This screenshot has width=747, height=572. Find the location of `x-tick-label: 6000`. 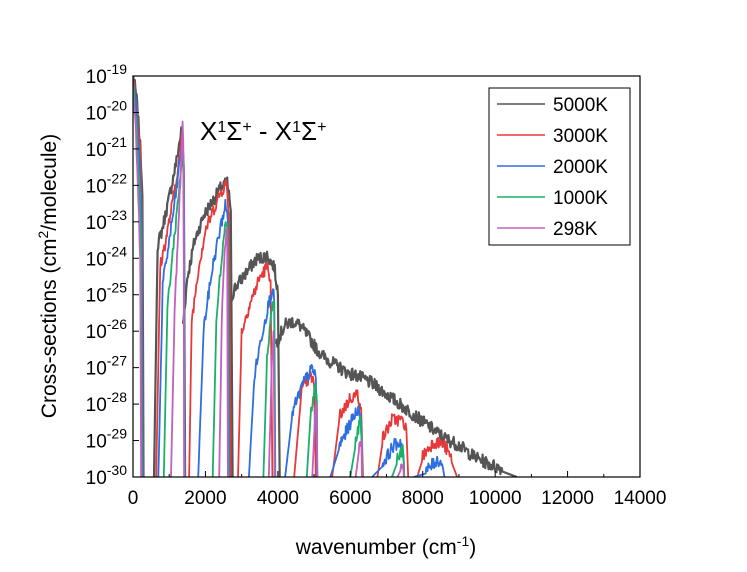

x-tick-label: 6000 is located at coordinates (350, 498).